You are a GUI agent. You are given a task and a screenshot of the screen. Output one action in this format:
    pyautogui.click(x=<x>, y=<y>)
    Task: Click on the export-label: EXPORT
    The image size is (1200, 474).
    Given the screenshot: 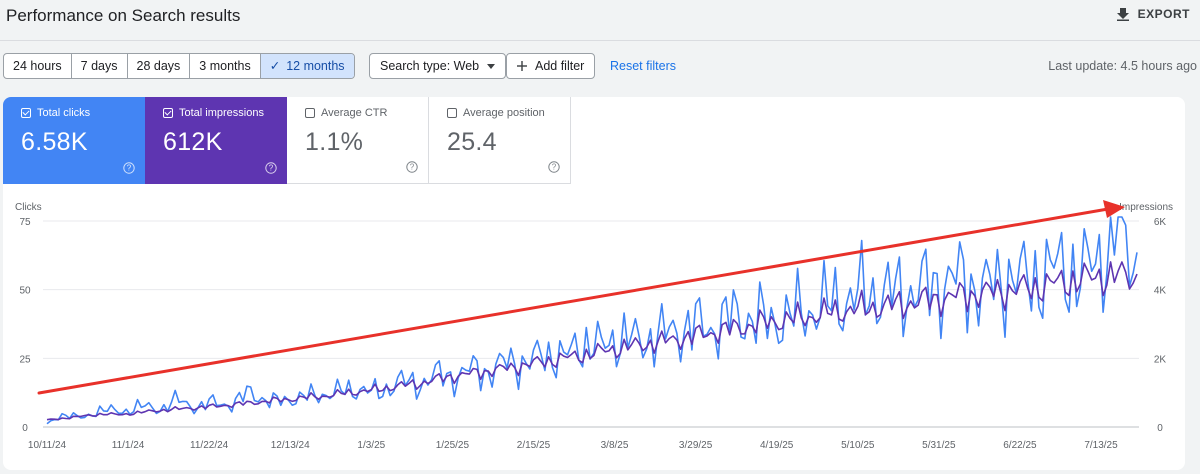 What is the action you would take?
    pyautogui.click(x=1163, y=14)
    